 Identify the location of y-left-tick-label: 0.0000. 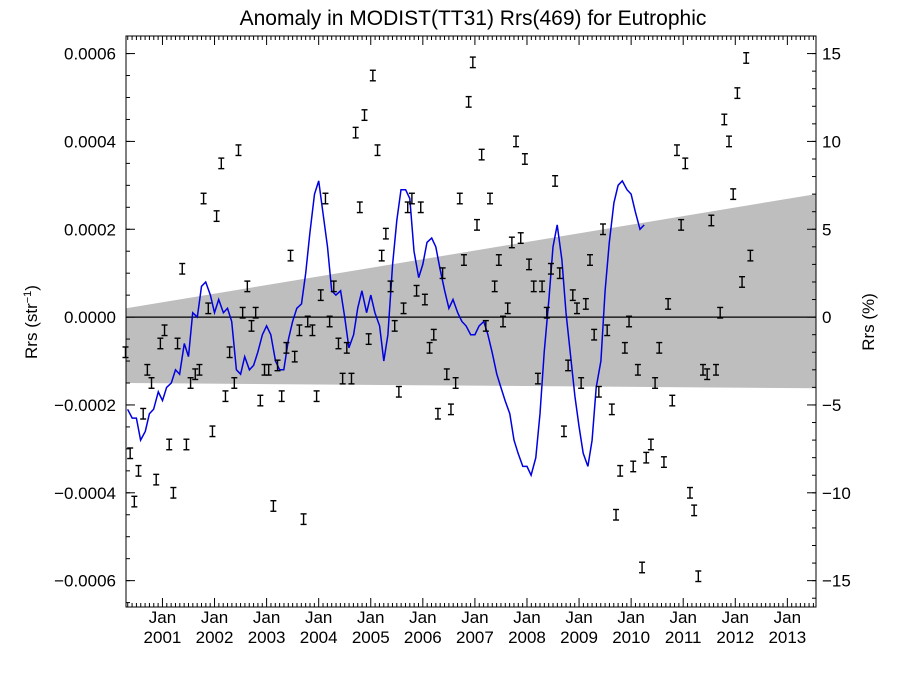
(90, 317).